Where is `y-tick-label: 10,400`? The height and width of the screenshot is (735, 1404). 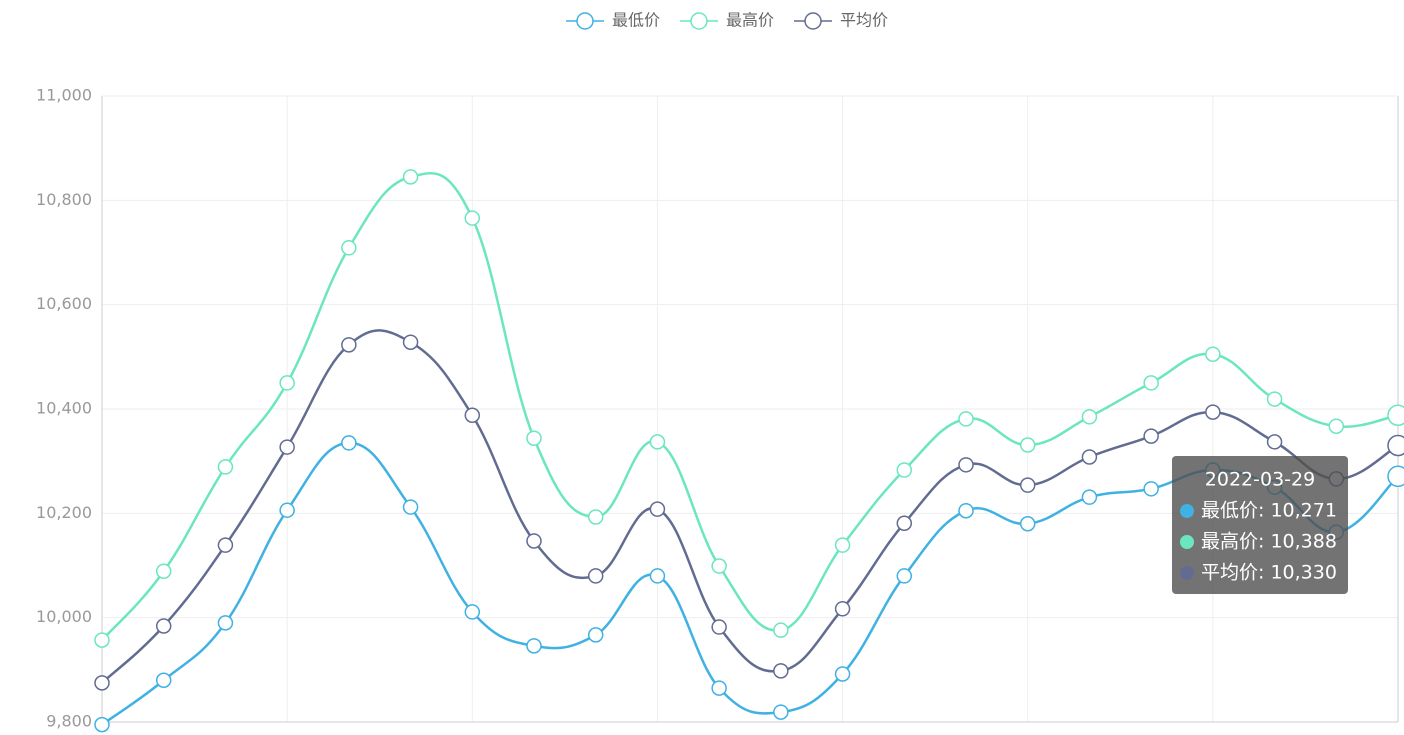
y-tick-label: 10,400 is located at coordinates (64, 408).